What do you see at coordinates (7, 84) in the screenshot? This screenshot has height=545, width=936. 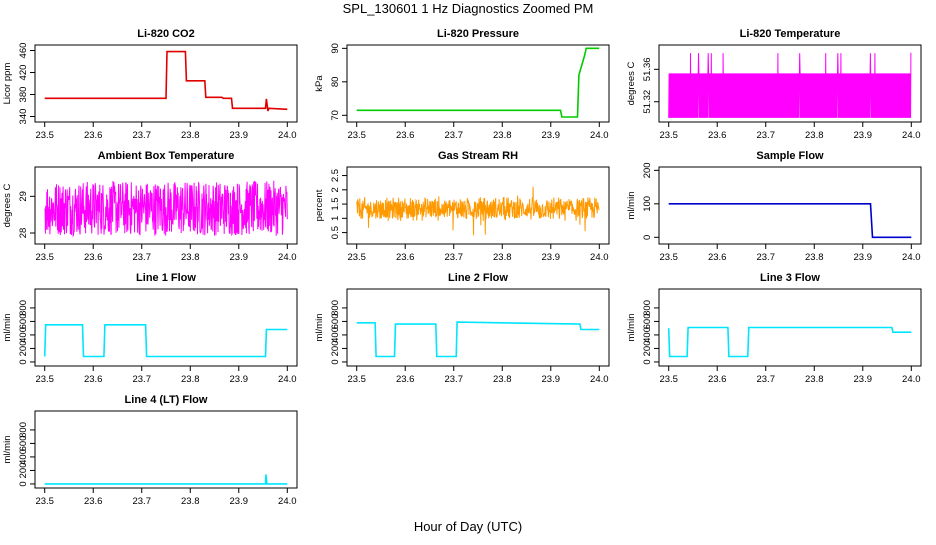 I see `y-axis-label: Licor ppm` at bounding box center [7, 84].